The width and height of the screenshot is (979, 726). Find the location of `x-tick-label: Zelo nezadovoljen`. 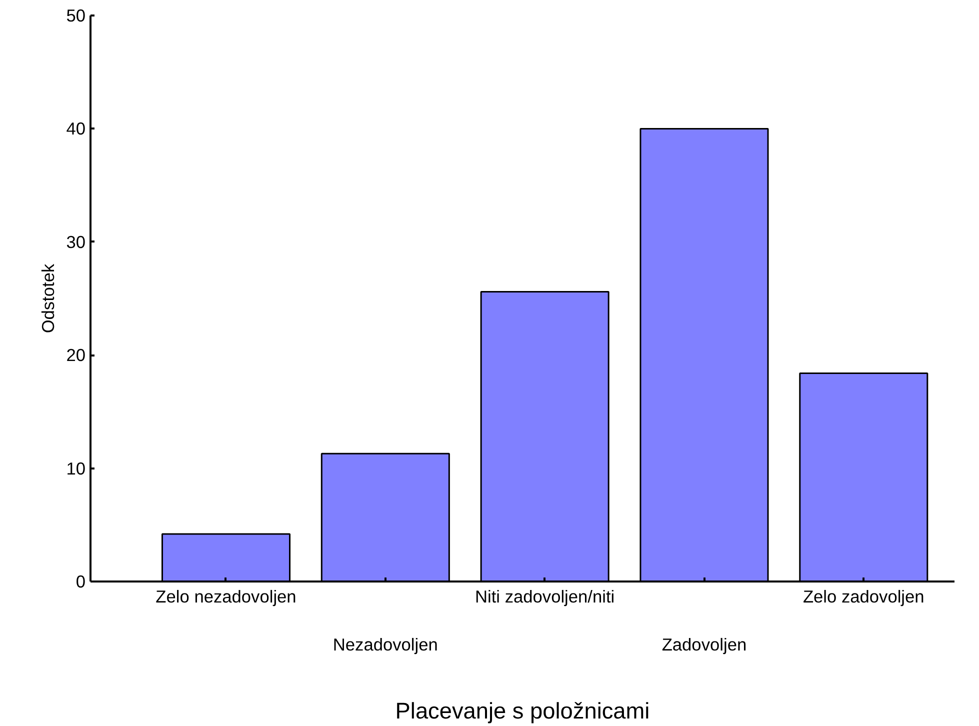

x-tick-label: Zelo nezadovoljen is located at coordinates (226, 596).